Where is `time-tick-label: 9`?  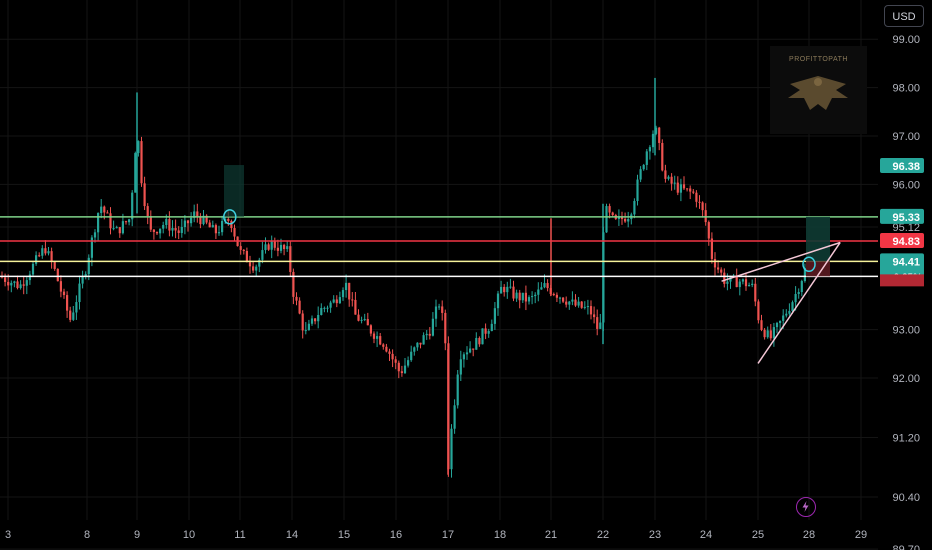 time-tick-label: 9 is located at coordinates (137, 535).